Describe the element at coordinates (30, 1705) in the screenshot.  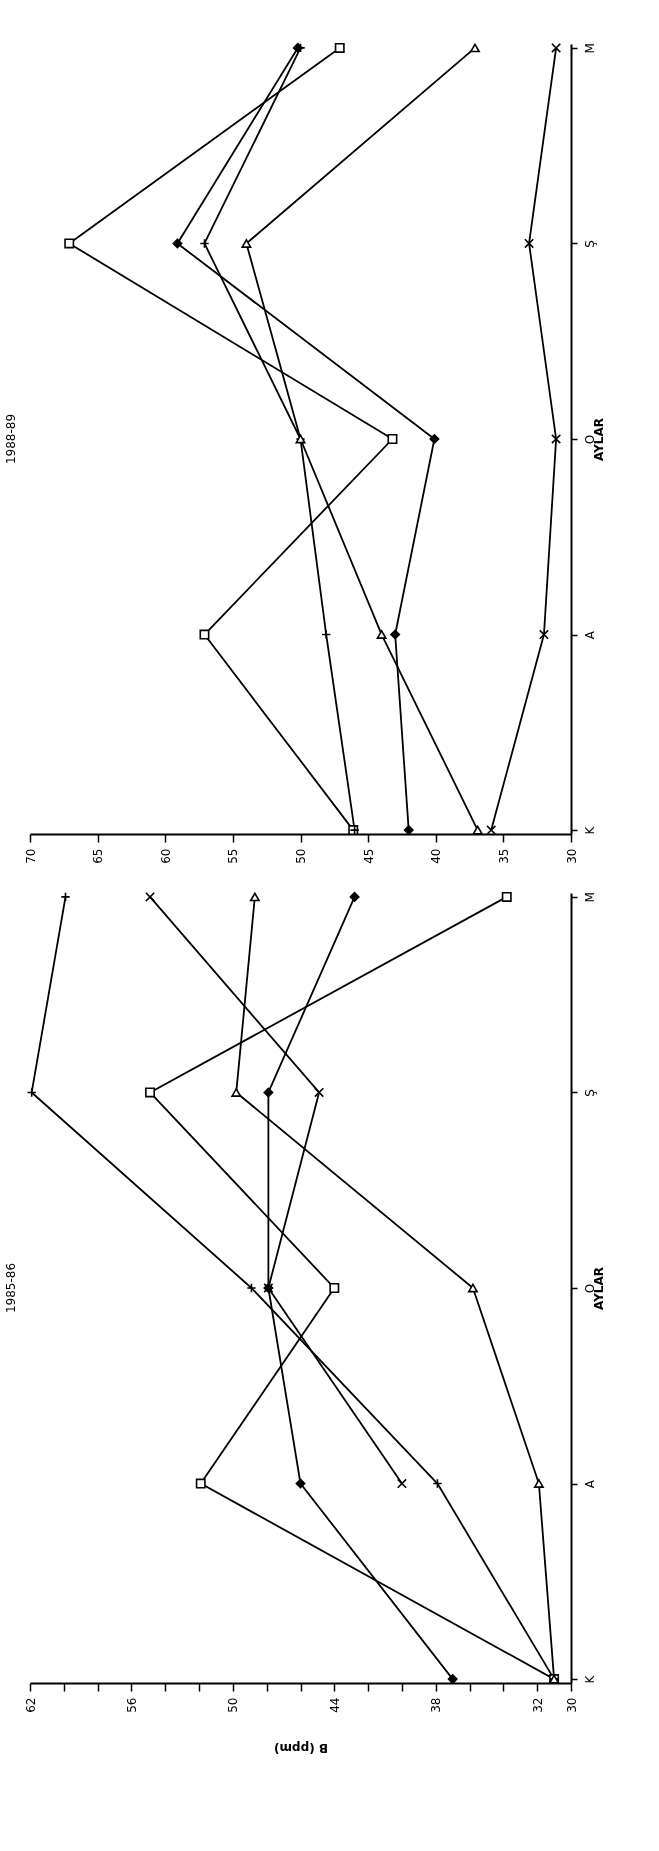
I see `x-tick-label: 62` at that location.